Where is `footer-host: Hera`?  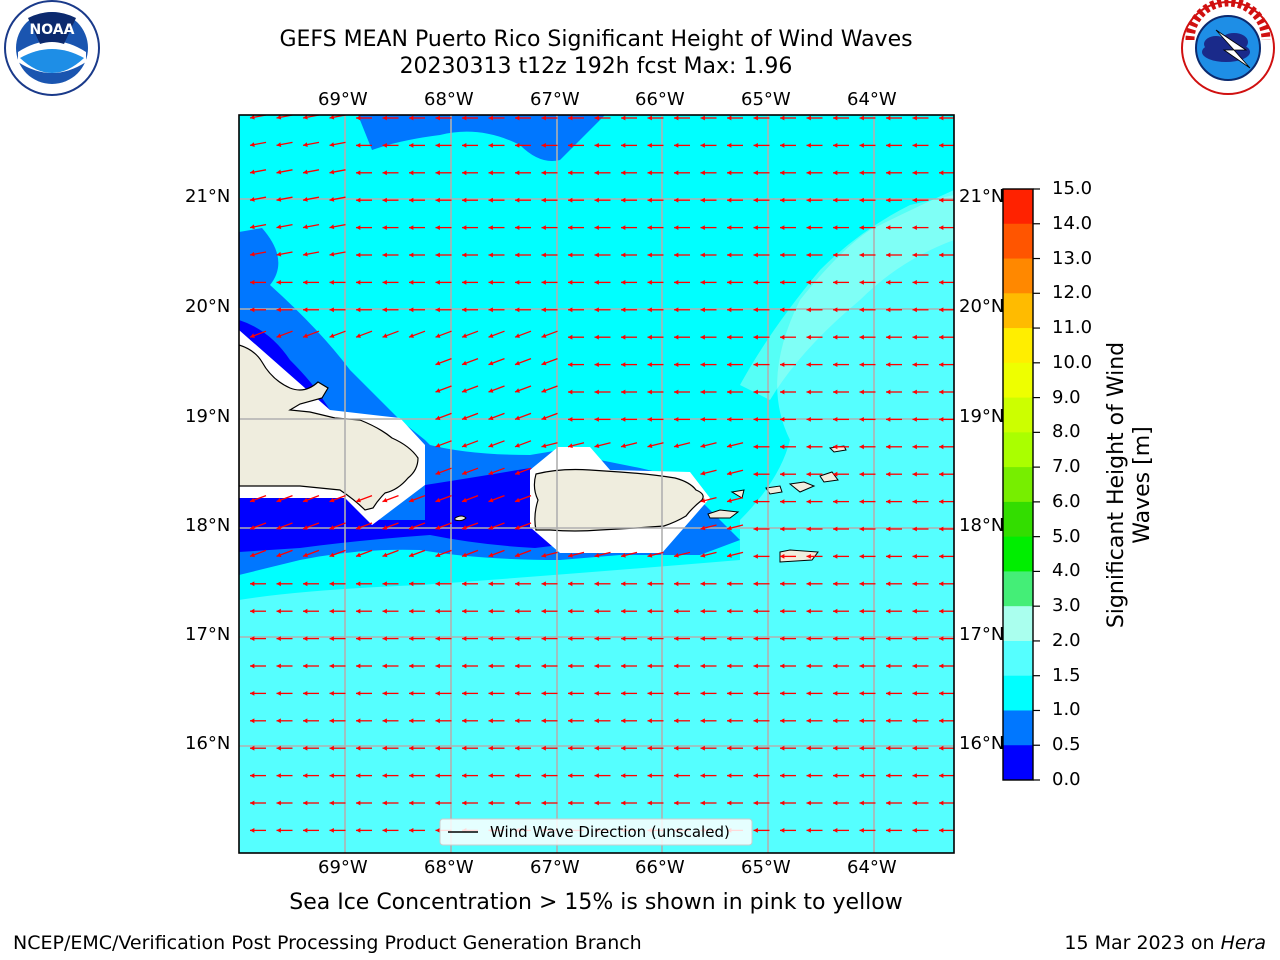
footer-host: Hera is located at coordinates (1243, 943).